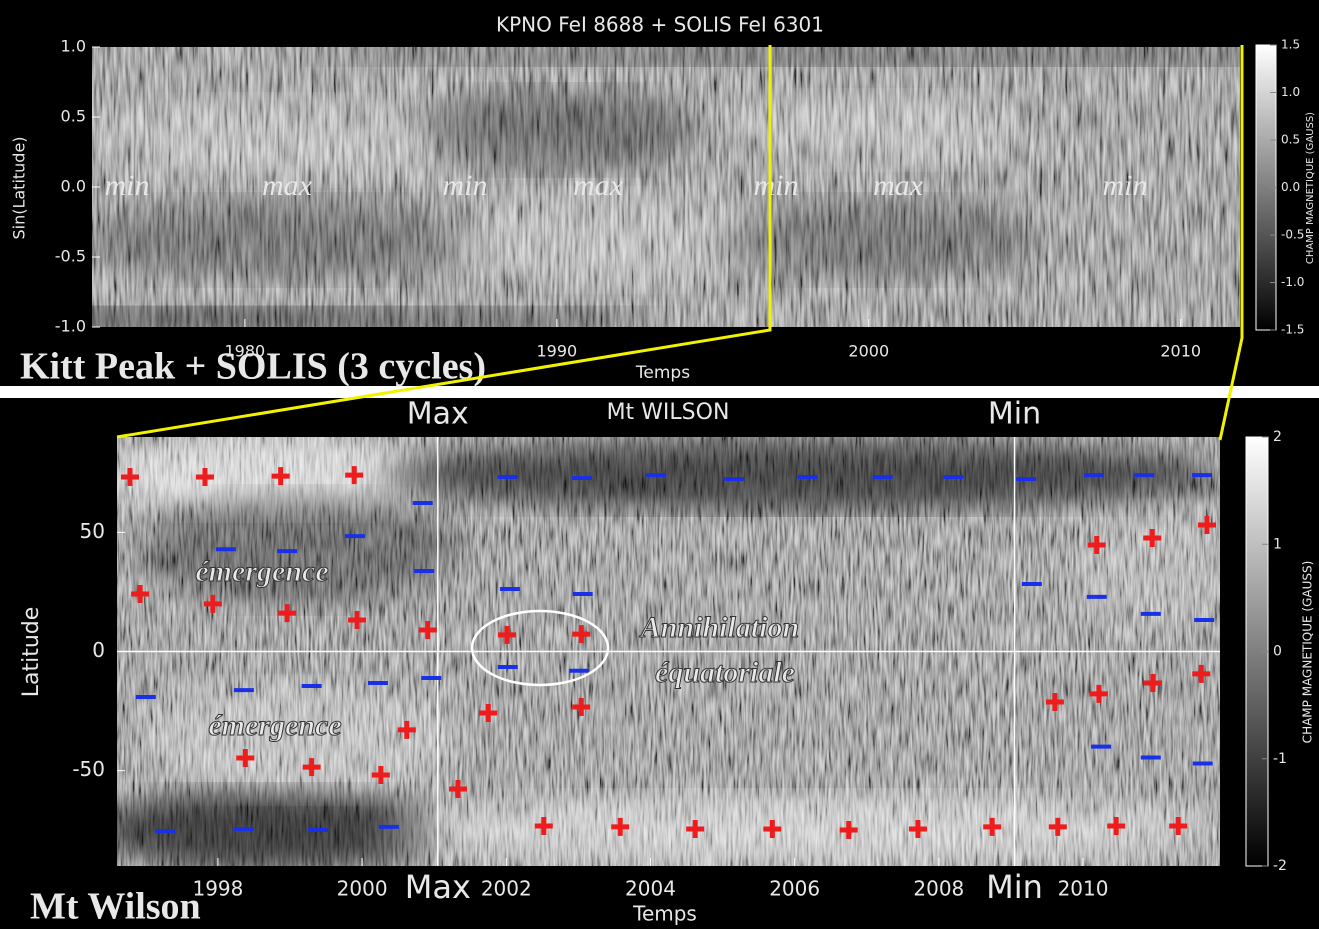 Image resolution: width=1319 pixels, height=929 pixels. Describe the element at coordinates (1280, 759) in the screenshot. I see `colorbar-tick-label: -1` at that location.